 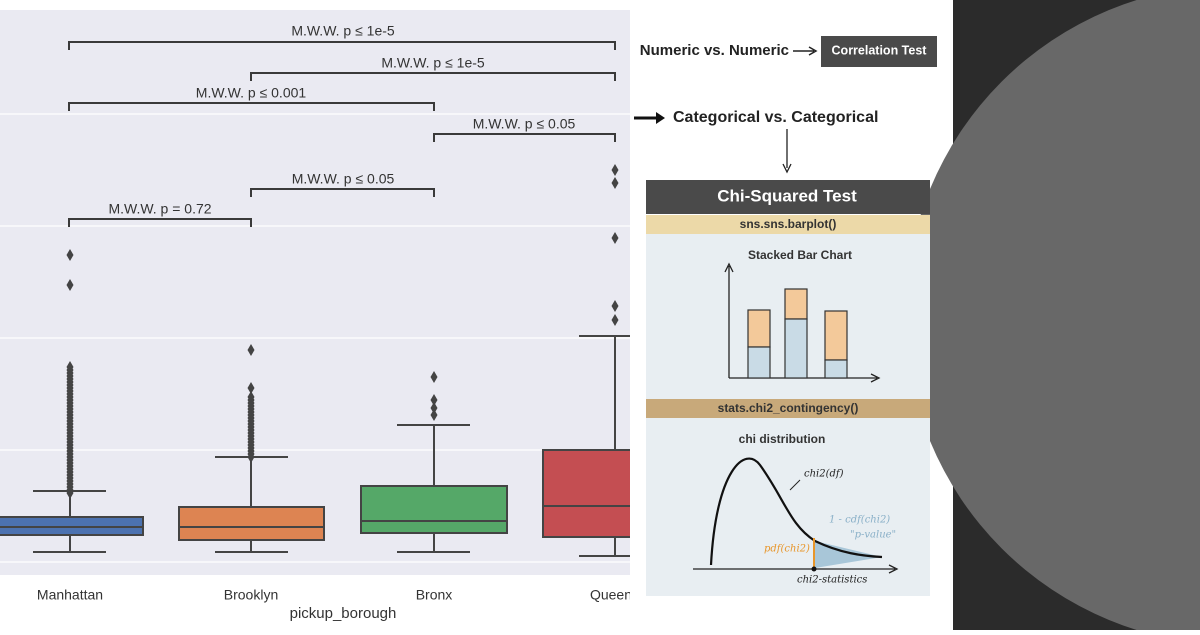 I want to click on handnote: 1 - cdf(chi2), so click(x=859, y=520).